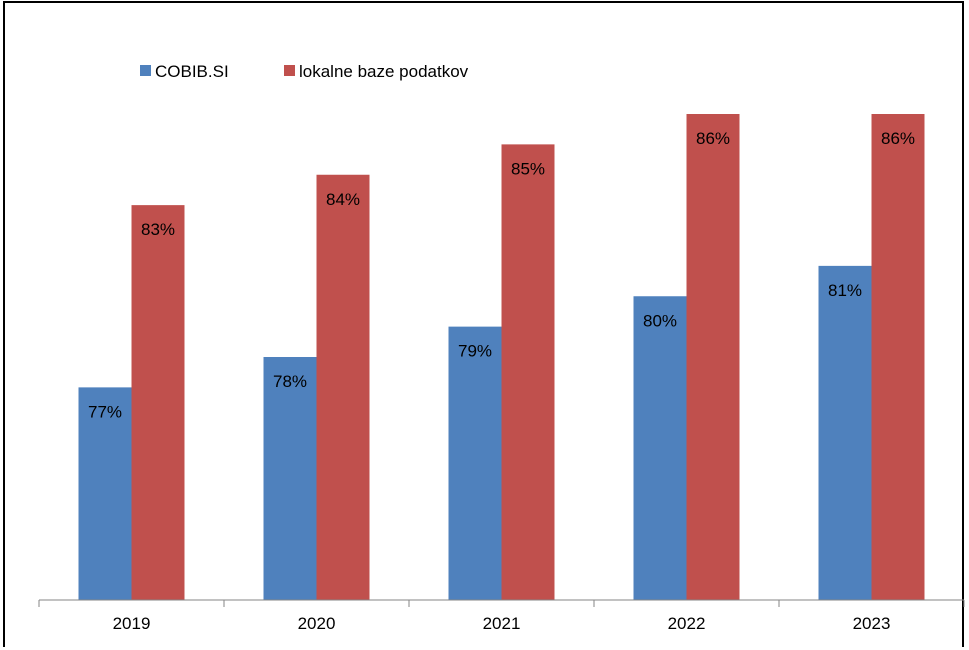  I want to click on x-tick-label: 2020, so click(317, 623).